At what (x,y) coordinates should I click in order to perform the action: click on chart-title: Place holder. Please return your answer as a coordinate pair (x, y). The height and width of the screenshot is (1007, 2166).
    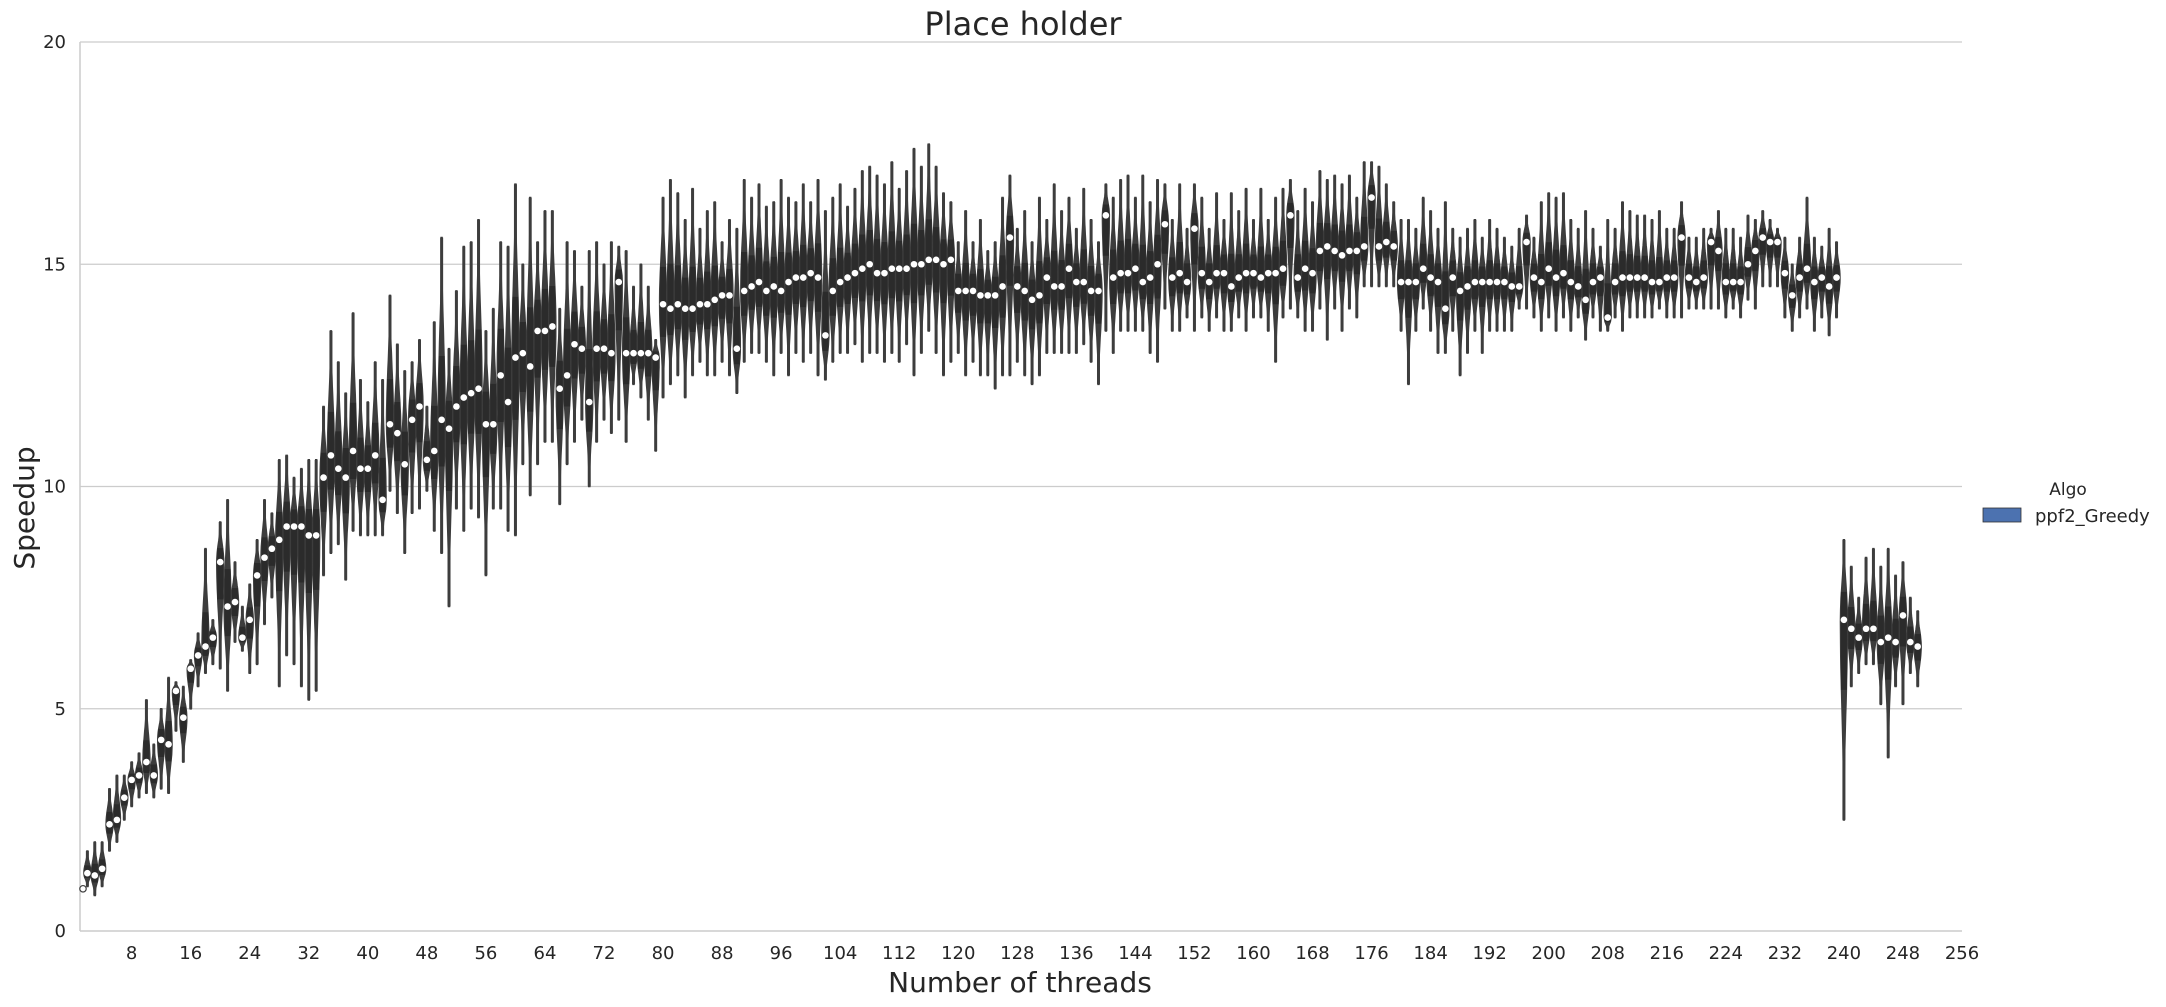
    Looking at the image, I should click on (1023, 24).